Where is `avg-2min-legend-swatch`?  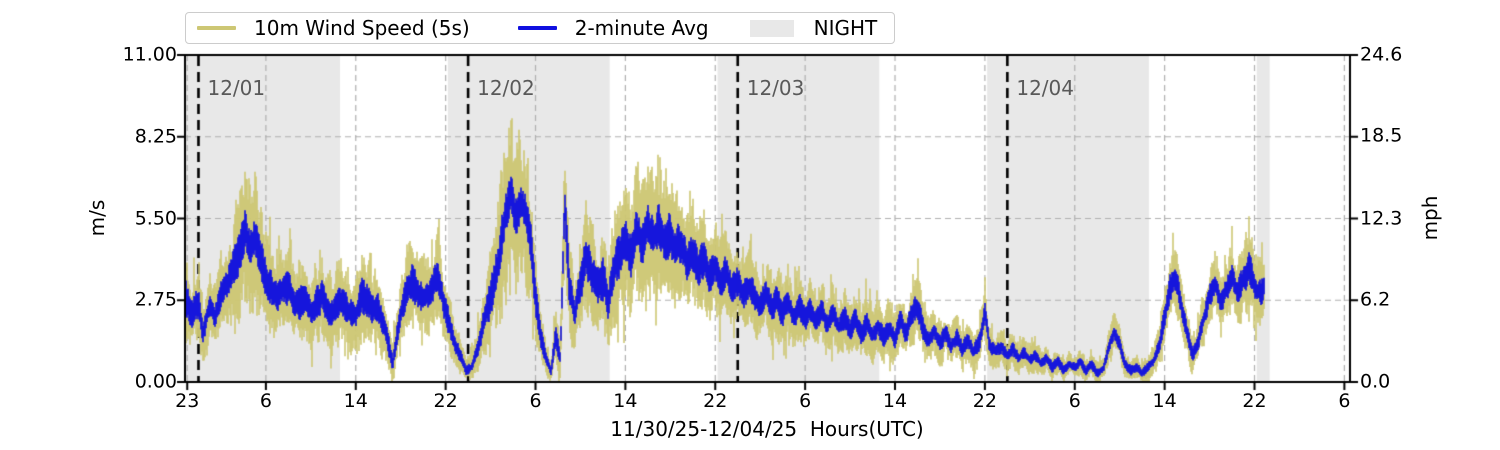 avg-2min-legend-swatch is located at coordinates (537, 28).